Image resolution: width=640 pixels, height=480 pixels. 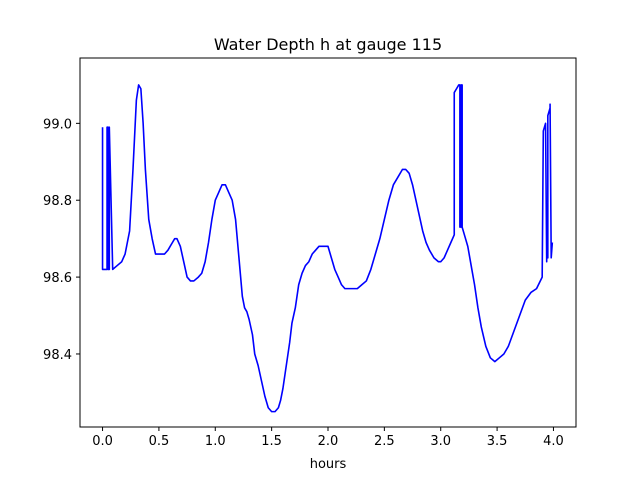 What do you see at coordinates (497, 441) in the screenshot?
I see `x-tick-label: 3.5` at bounding box center [497, 441].